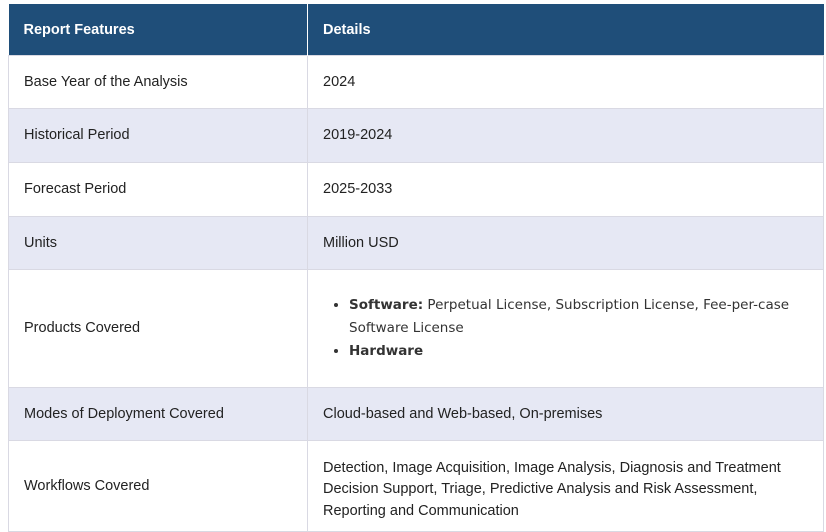 This screenshot has height=532, width=826. What do you see at coordinates (578, 351) in the screenshot?
I see `list-item: Hardware` at bounding box center [578, 351].